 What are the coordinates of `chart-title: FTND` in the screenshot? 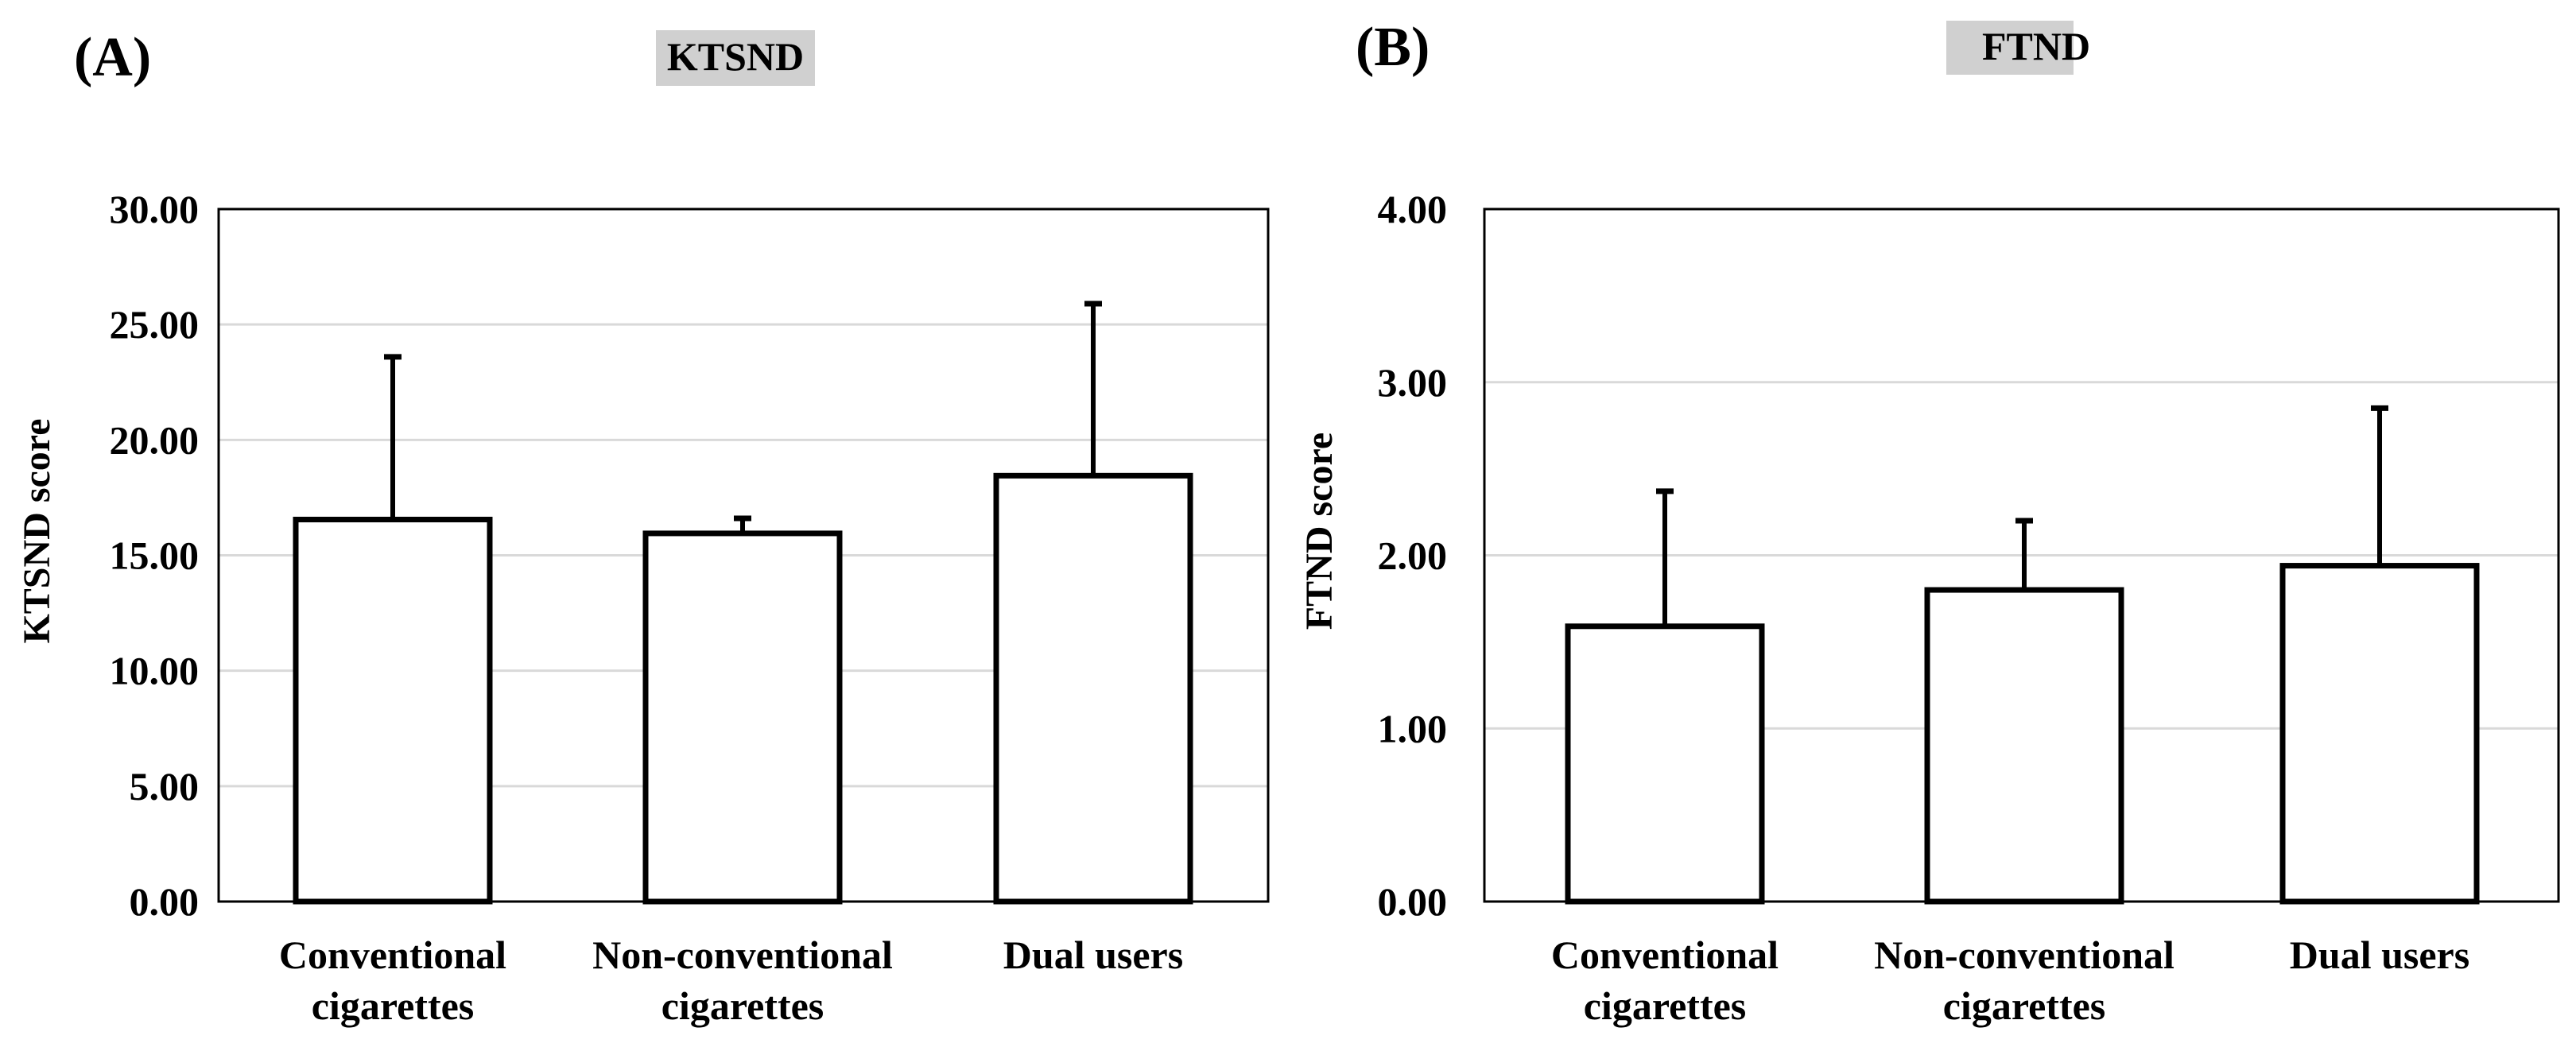 It's located at (2036, 46).